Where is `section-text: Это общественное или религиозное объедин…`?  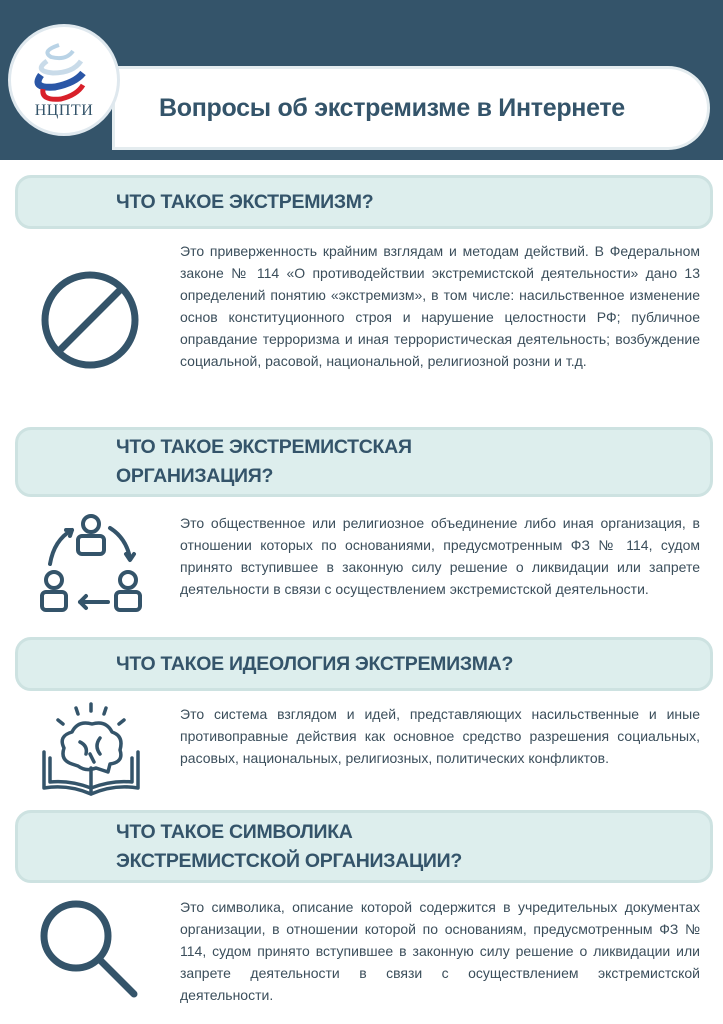
section-text: Это общественное или религиозное объедин… is located at coordinates (440, 556).